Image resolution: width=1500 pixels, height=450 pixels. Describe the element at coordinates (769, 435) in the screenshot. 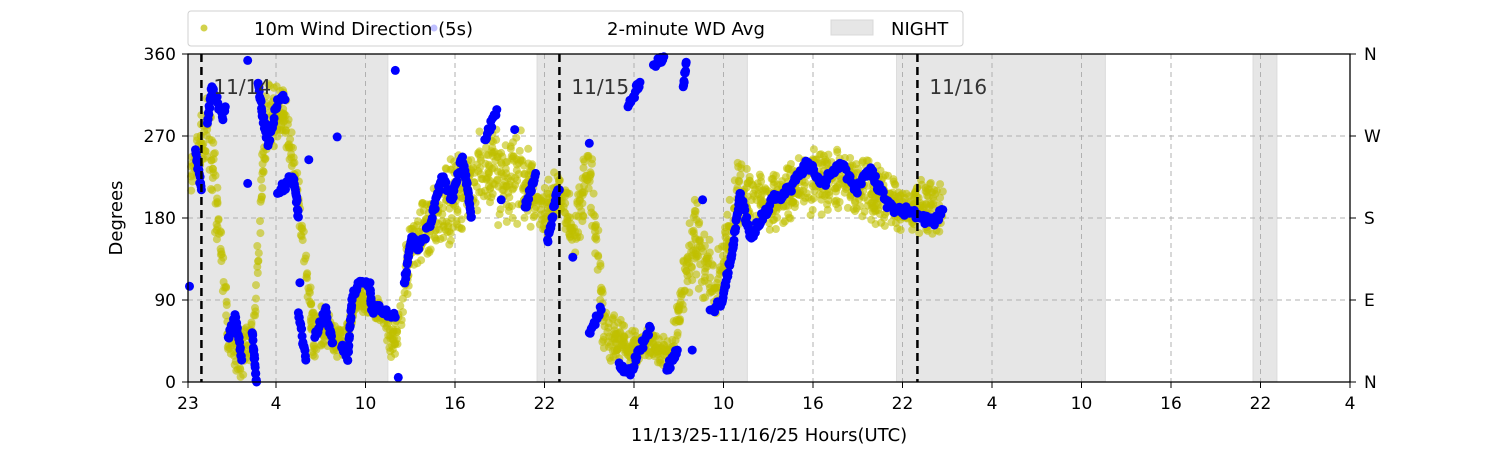

I see `x-axis-label: 11/13/25-11/16/25 Hours(UTC)` at that location.